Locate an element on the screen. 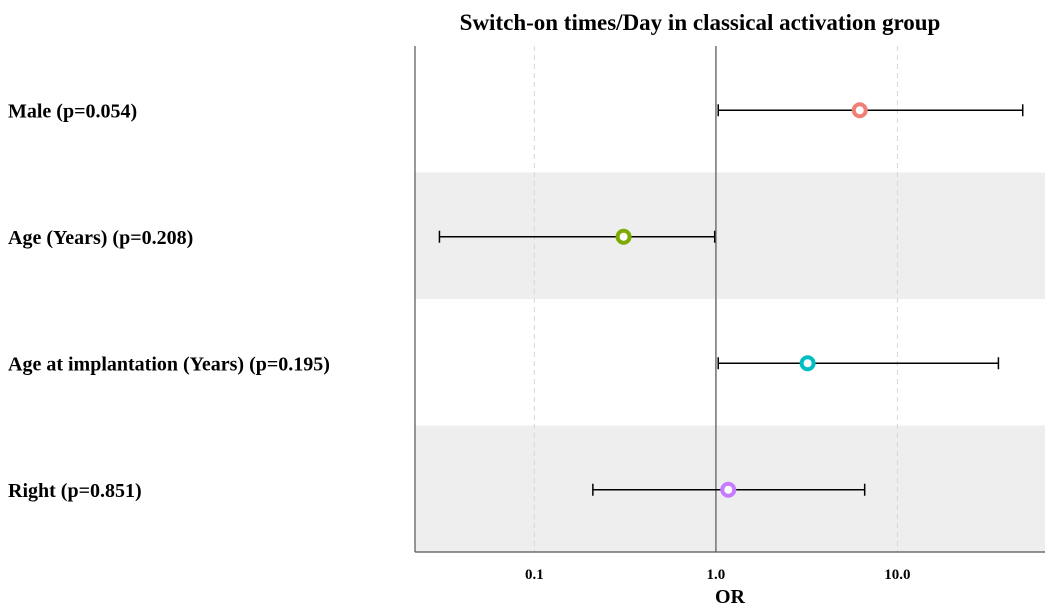  row-label: Age at implantation (Years) (p=0.195) is located at coordinates (169, 364).